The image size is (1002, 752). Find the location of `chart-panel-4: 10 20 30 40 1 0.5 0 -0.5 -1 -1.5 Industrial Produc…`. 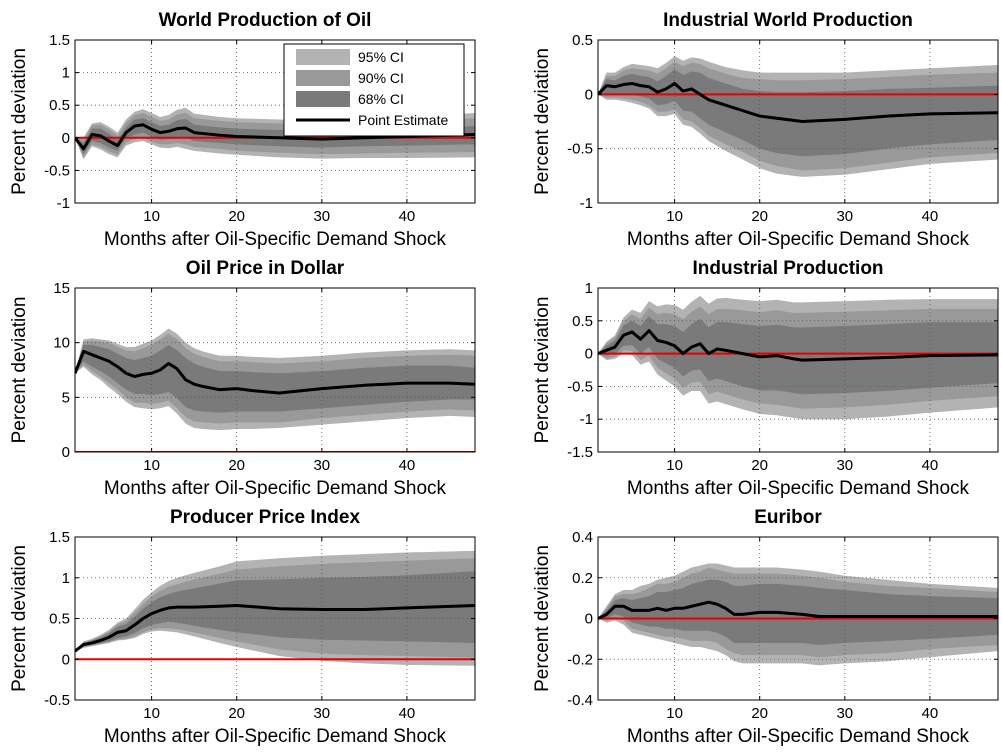

chart-panel-4: 10 20 30 40 1 0.5 0 -0.5 -1 -1.5 Industrial Produc… is located at coordinates (765, 378).